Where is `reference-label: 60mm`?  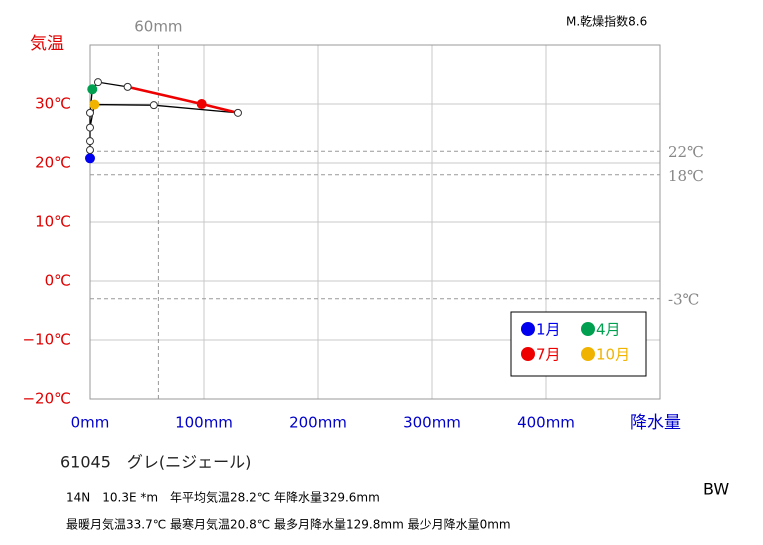
reference-label: 60mm is located at coordinates (158, 27).